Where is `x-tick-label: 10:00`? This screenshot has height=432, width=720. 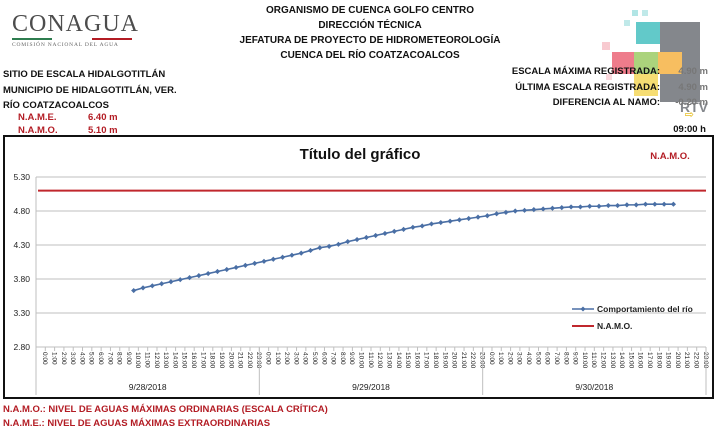 x-tick-label: 10:00 is located at coordinates (137, 360).